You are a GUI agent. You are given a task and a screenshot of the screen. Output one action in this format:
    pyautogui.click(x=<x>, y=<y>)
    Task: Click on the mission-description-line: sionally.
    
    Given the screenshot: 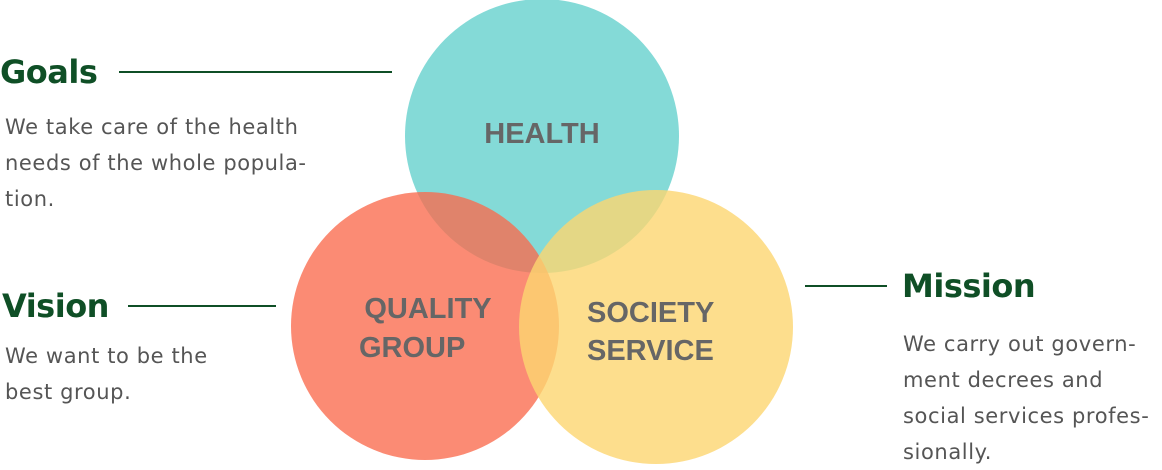 What is the action you would take?
    pyautogui.click(x=947, y=452)
    